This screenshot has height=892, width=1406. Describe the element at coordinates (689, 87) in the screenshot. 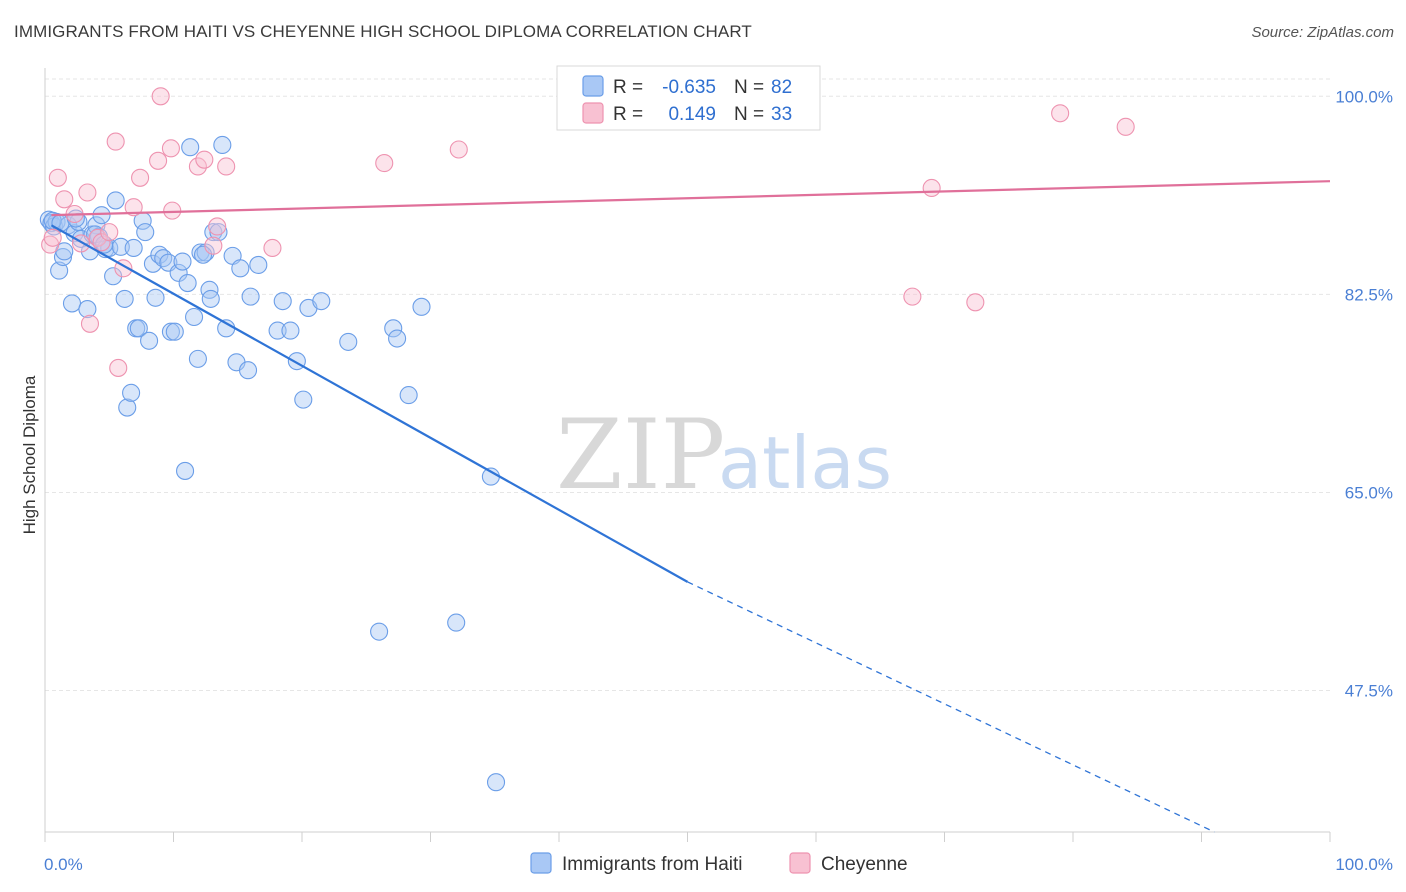

I see `legend-r-value-haiti: -0.635` at that location.